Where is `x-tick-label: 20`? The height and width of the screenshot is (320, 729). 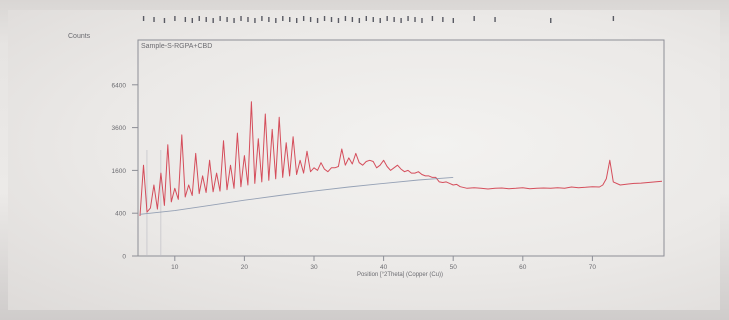
x-tick-label: 20 is located at coordinates (245, 267).